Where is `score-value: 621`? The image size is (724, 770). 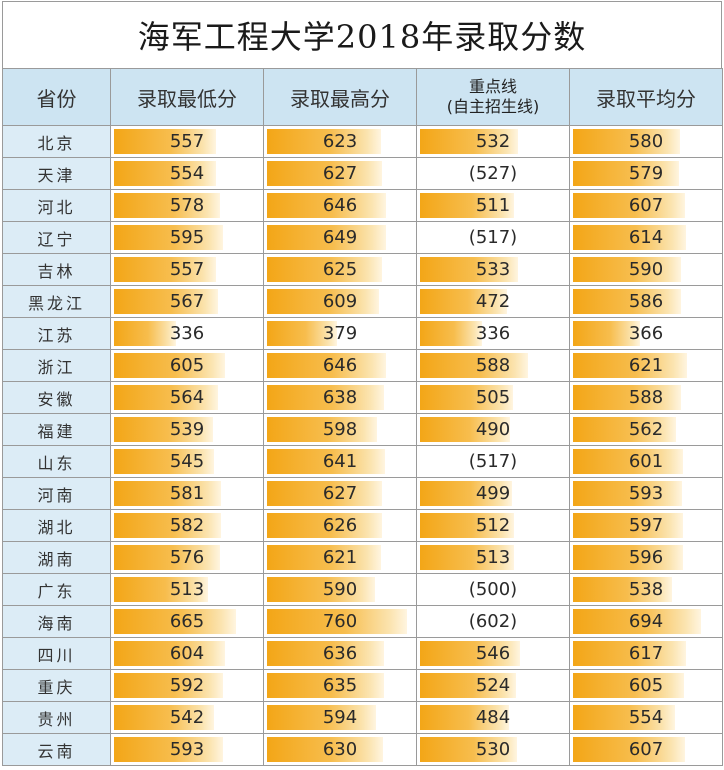 score-value: 621 is located at coordinates (340, 557).